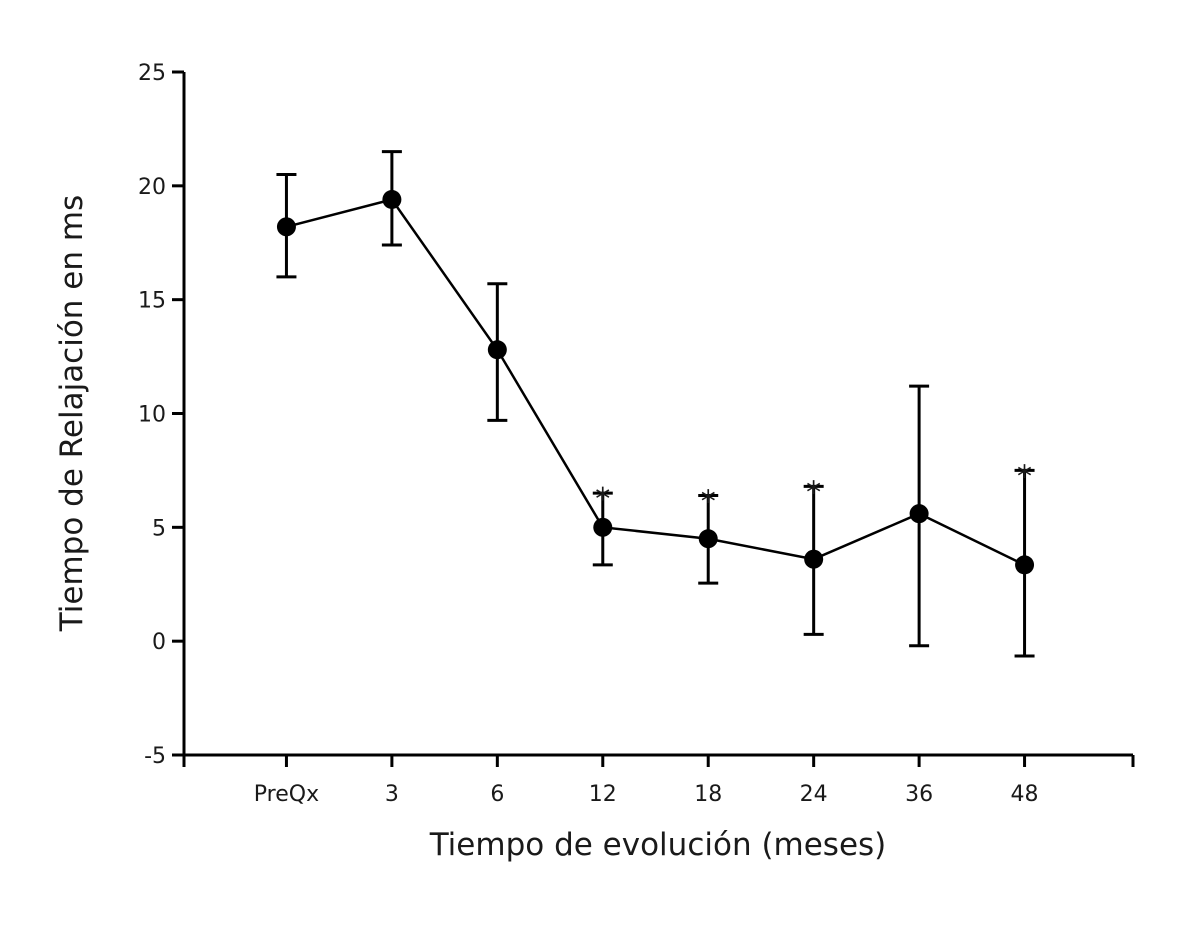  I want to click on y-tick-label: 10, so click(152, 415).